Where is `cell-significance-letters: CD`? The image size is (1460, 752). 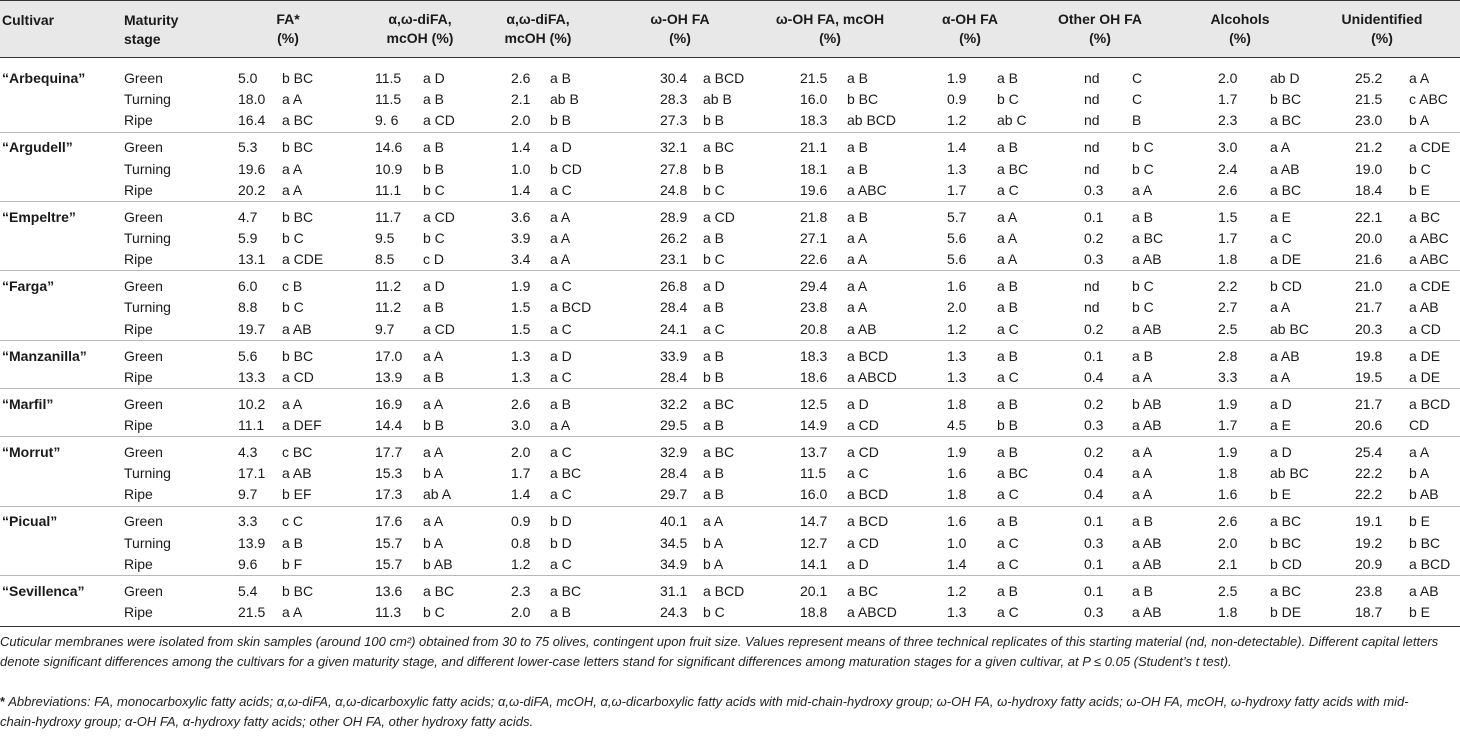
cell-significance-letters: CD is located at coordinates (1419, 425).